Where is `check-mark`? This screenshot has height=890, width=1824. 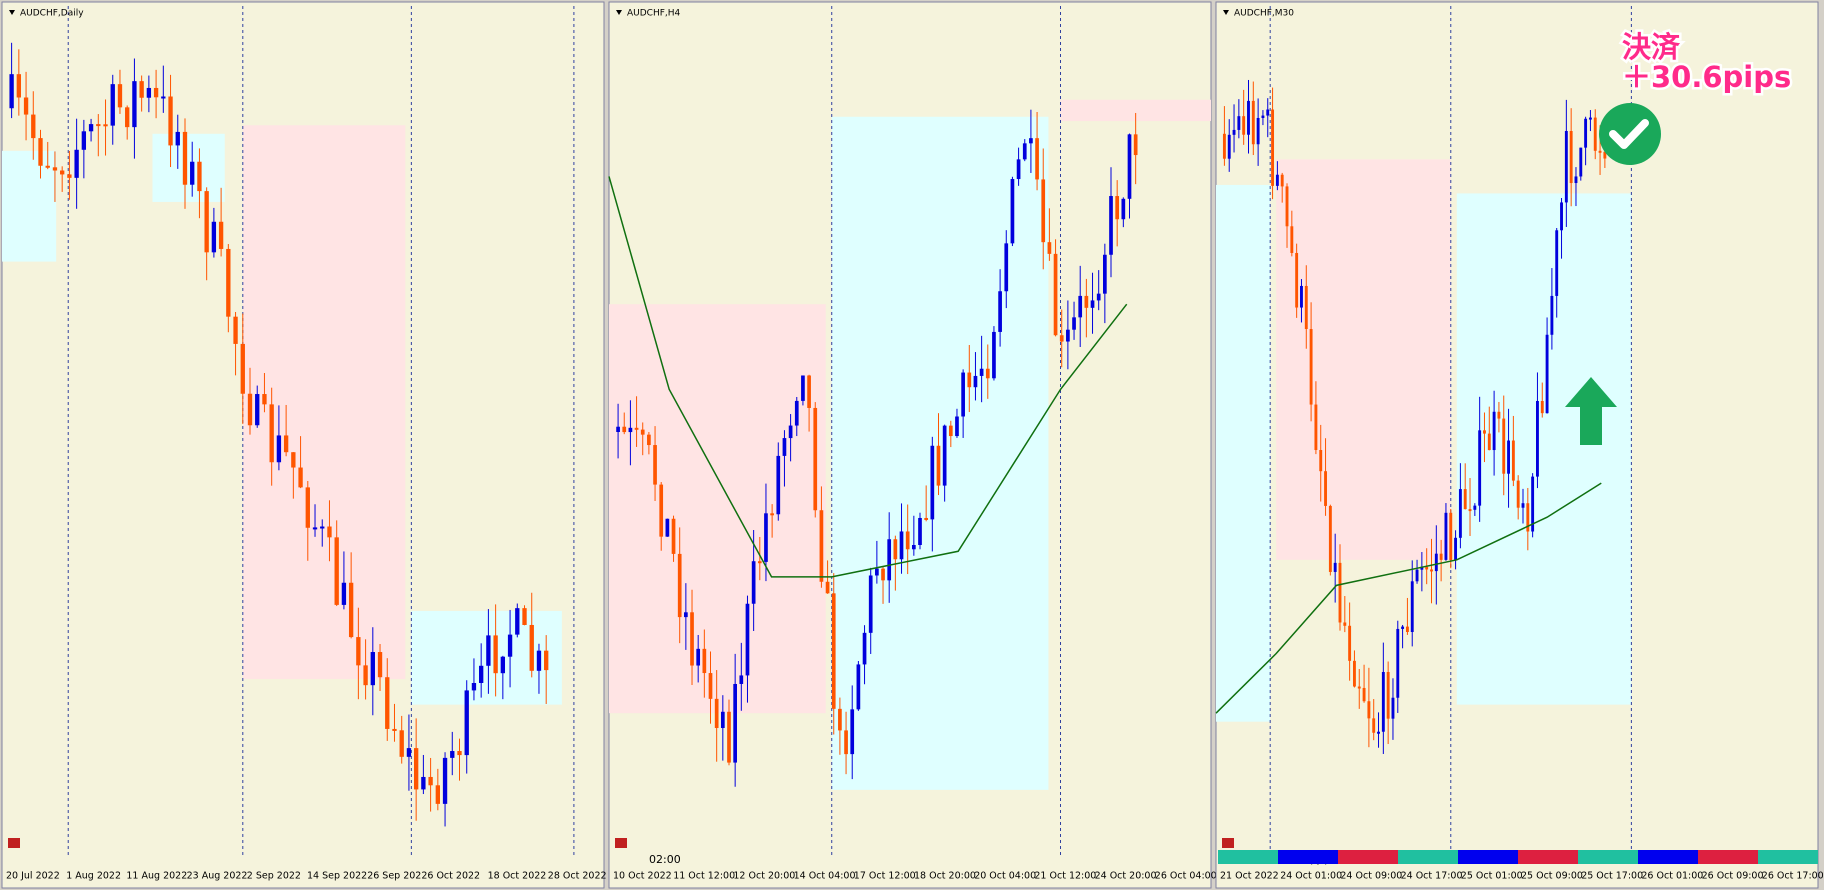 check-mark is located at coordinates (1629, 134).